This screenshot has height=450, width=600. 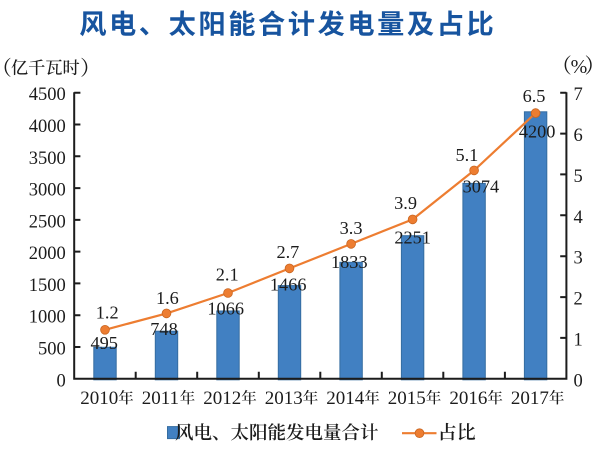 What do you see at coordinates (405, 203) in the screenshot?
I see `svg-text: 3.9` at bounding box center [405, 203].